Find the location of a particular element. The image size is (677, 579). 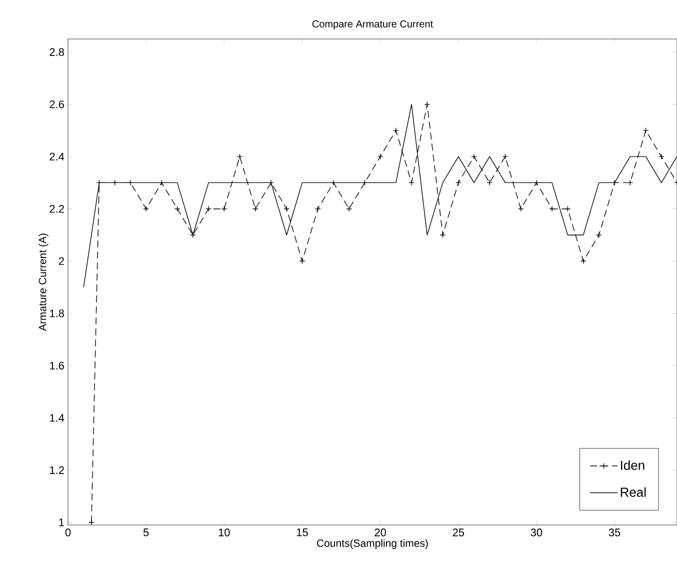

x-axis-title: Counts(Sampling times) is located at coordinates (372, 544).